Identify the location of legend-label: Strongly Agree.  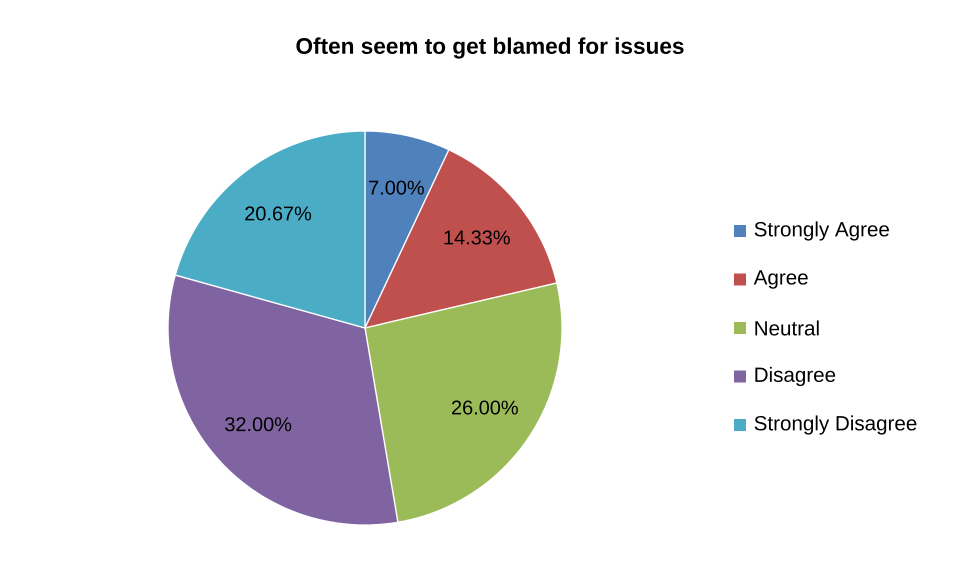
(821, 231).